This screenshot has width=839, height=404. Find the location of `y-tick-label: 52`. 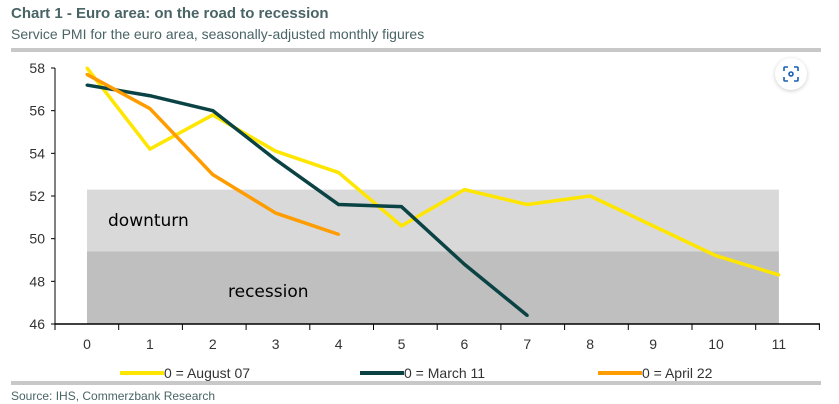

y-tick-label: 52 is located at coordinates (37, 196).